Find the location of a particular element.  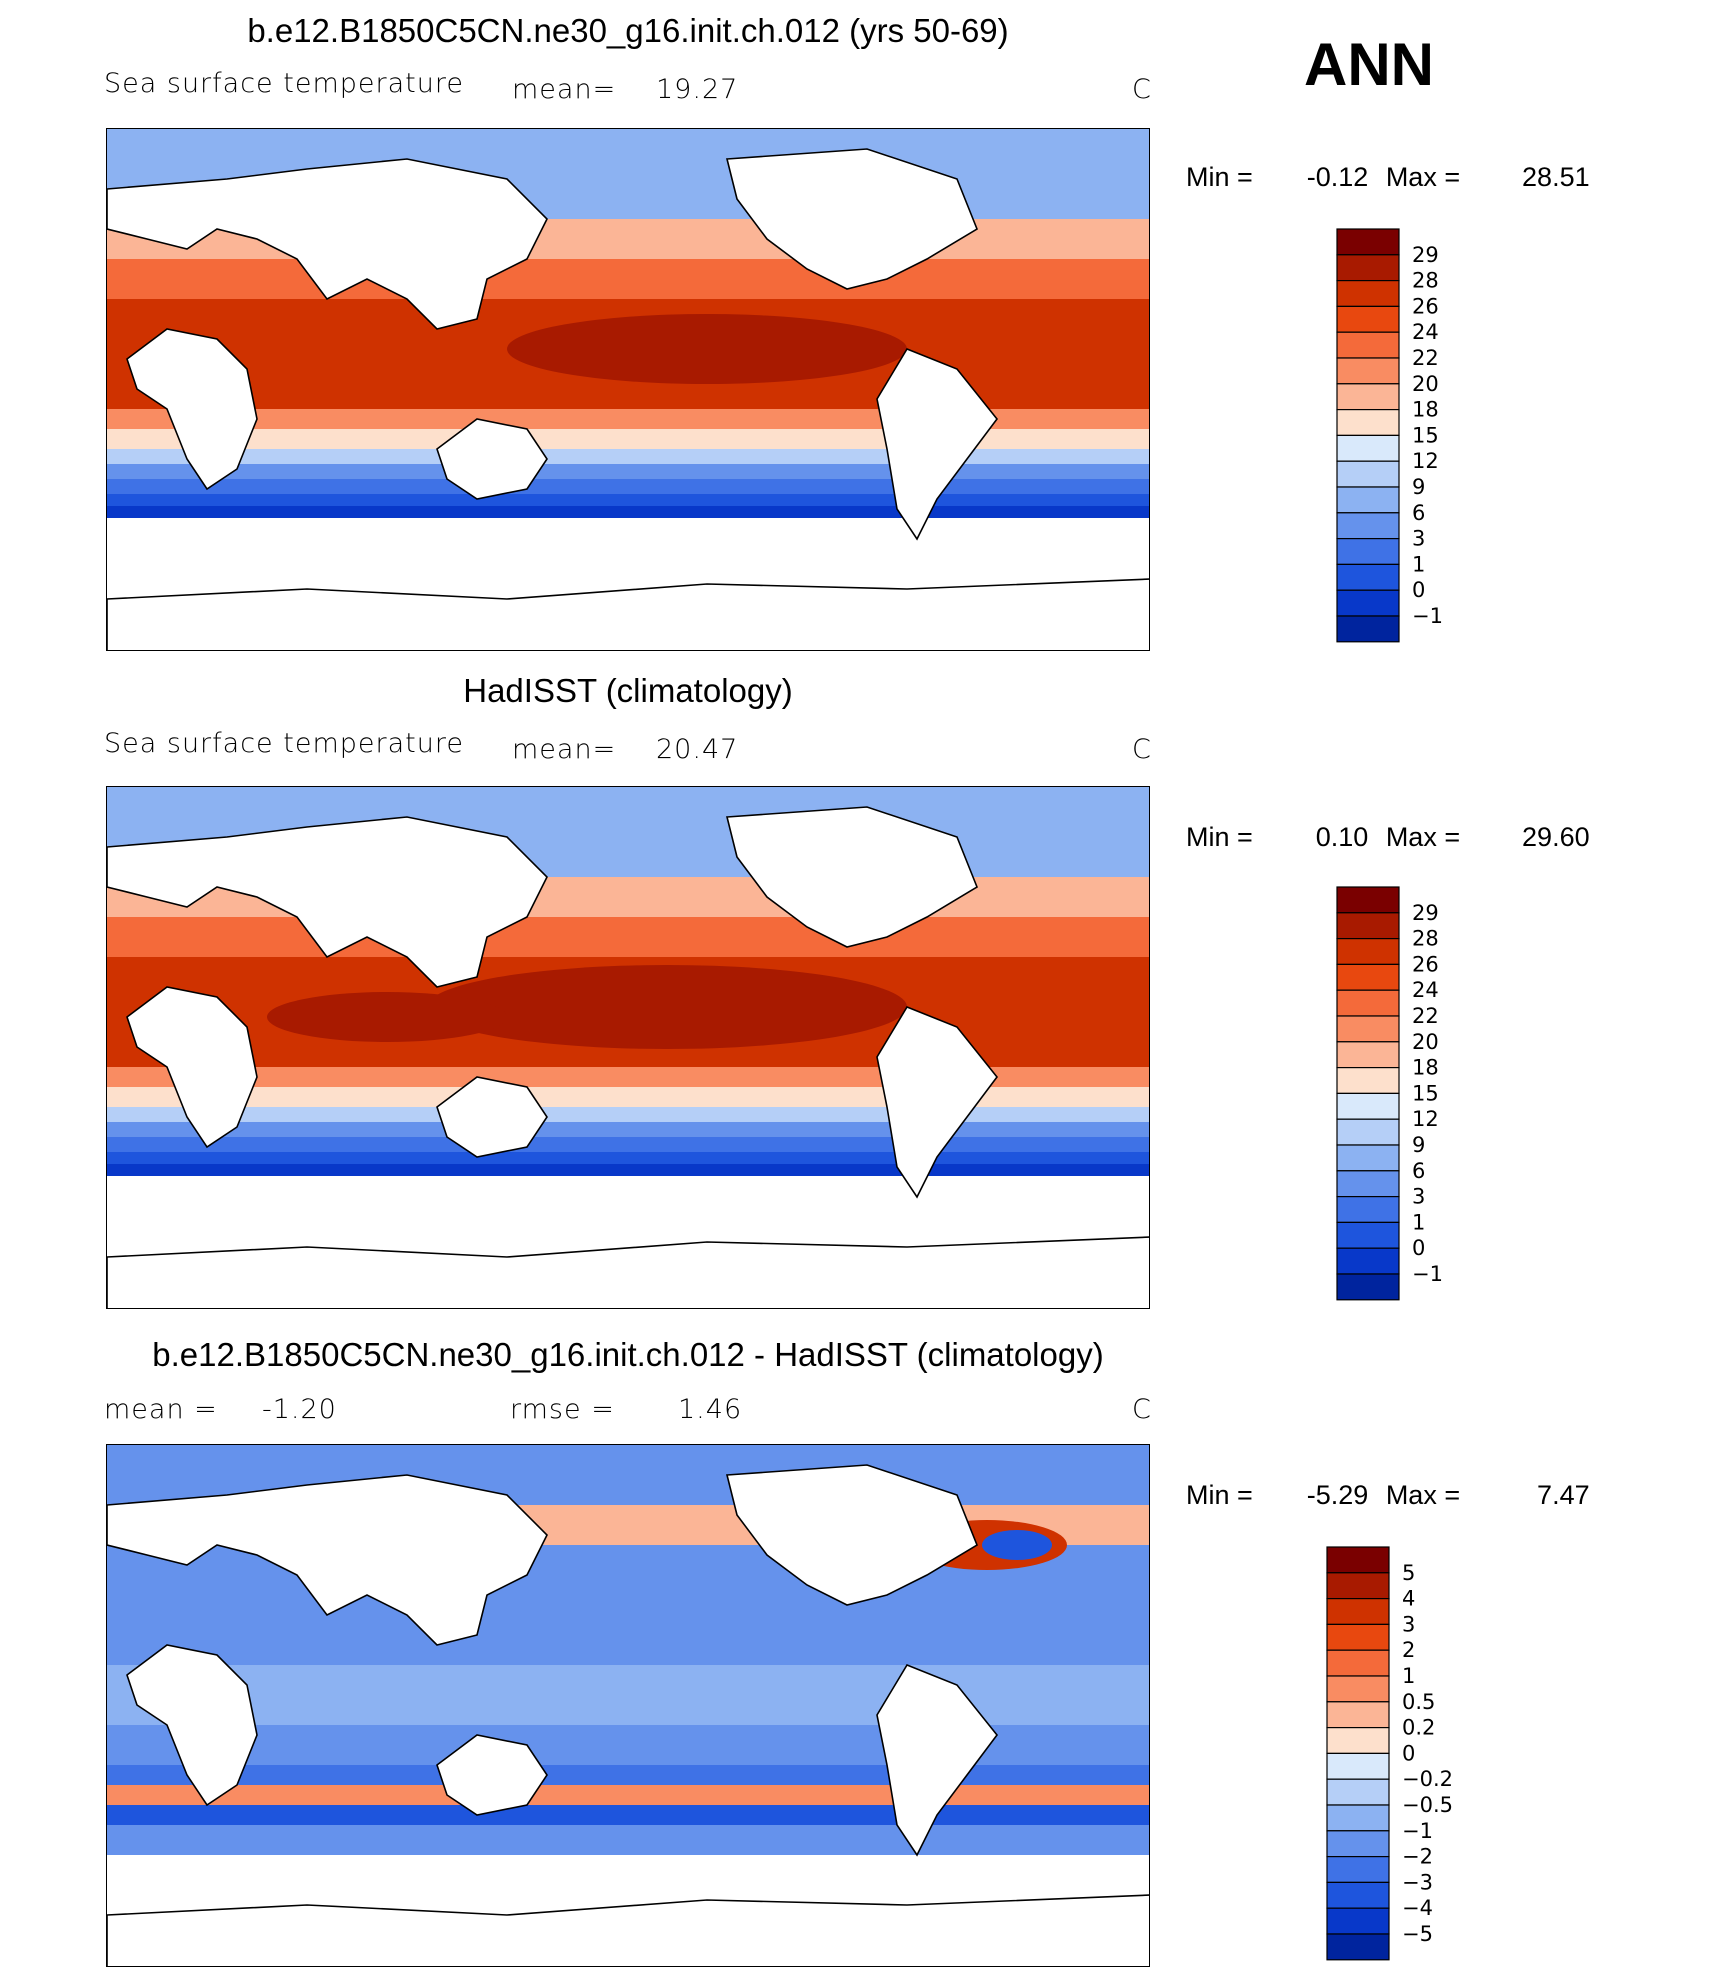

colorbar-label: 29 is located at coordinates (1425, 255).